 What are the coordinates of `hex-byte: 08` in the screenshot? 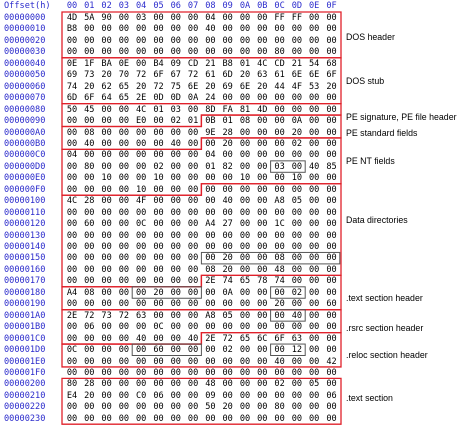 It's located at (89, 292).